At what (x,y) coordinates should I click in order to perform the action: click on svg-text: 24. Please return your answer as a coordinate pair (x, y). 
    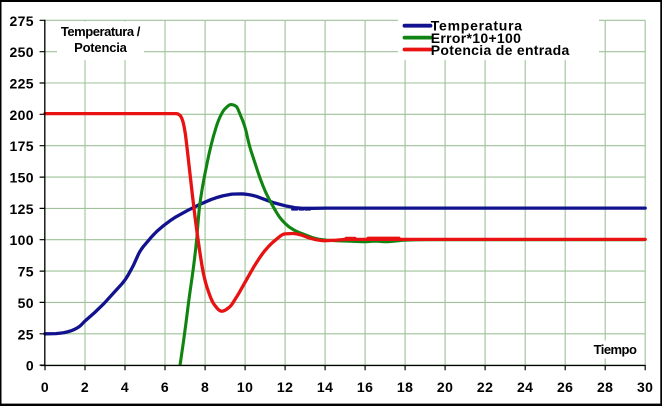
    Looking at the image, I should click on (525, 387).